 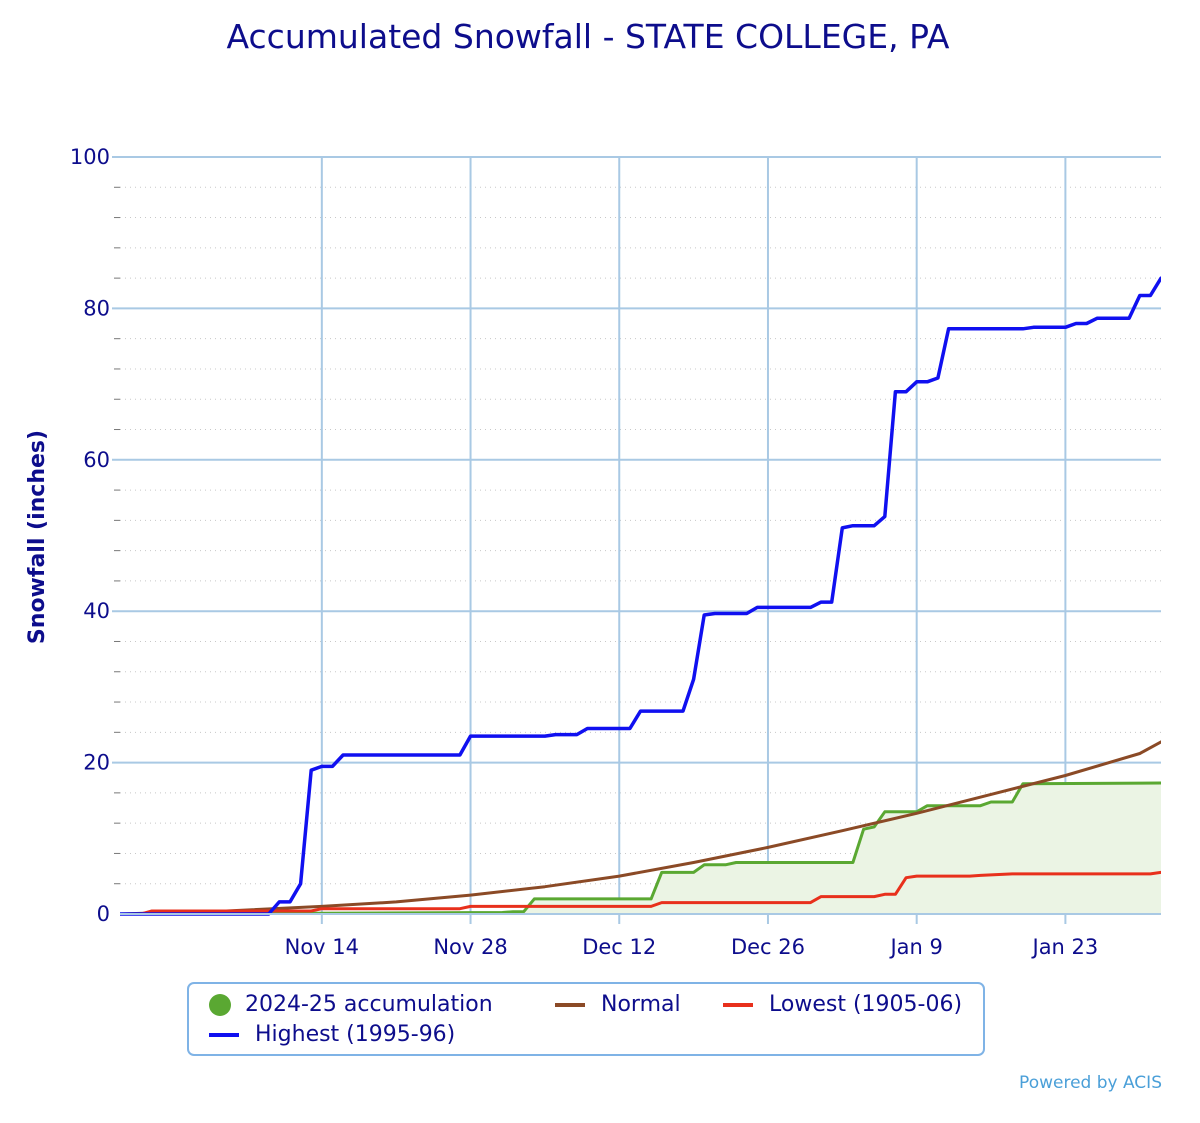 What do you see at coordinates (915, 947) in the screenshot?
I see `x-tick-label: Jan 9` at bounding box center [915, 947].